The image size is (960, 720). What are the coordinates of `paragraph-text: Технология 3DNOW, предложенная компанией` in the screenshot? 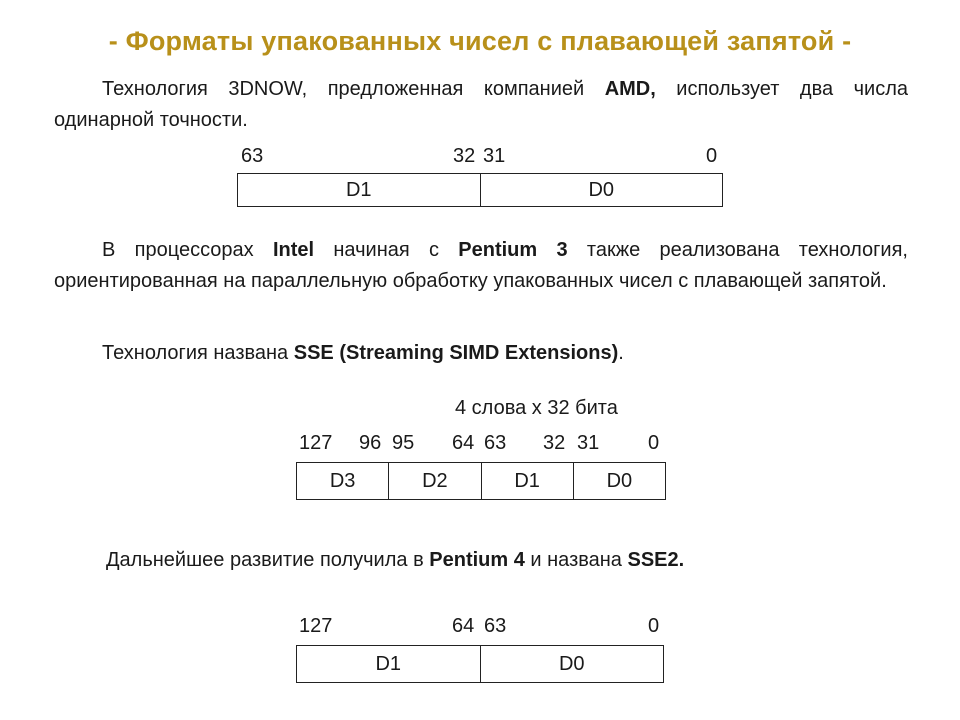 It's located at (353, 89).